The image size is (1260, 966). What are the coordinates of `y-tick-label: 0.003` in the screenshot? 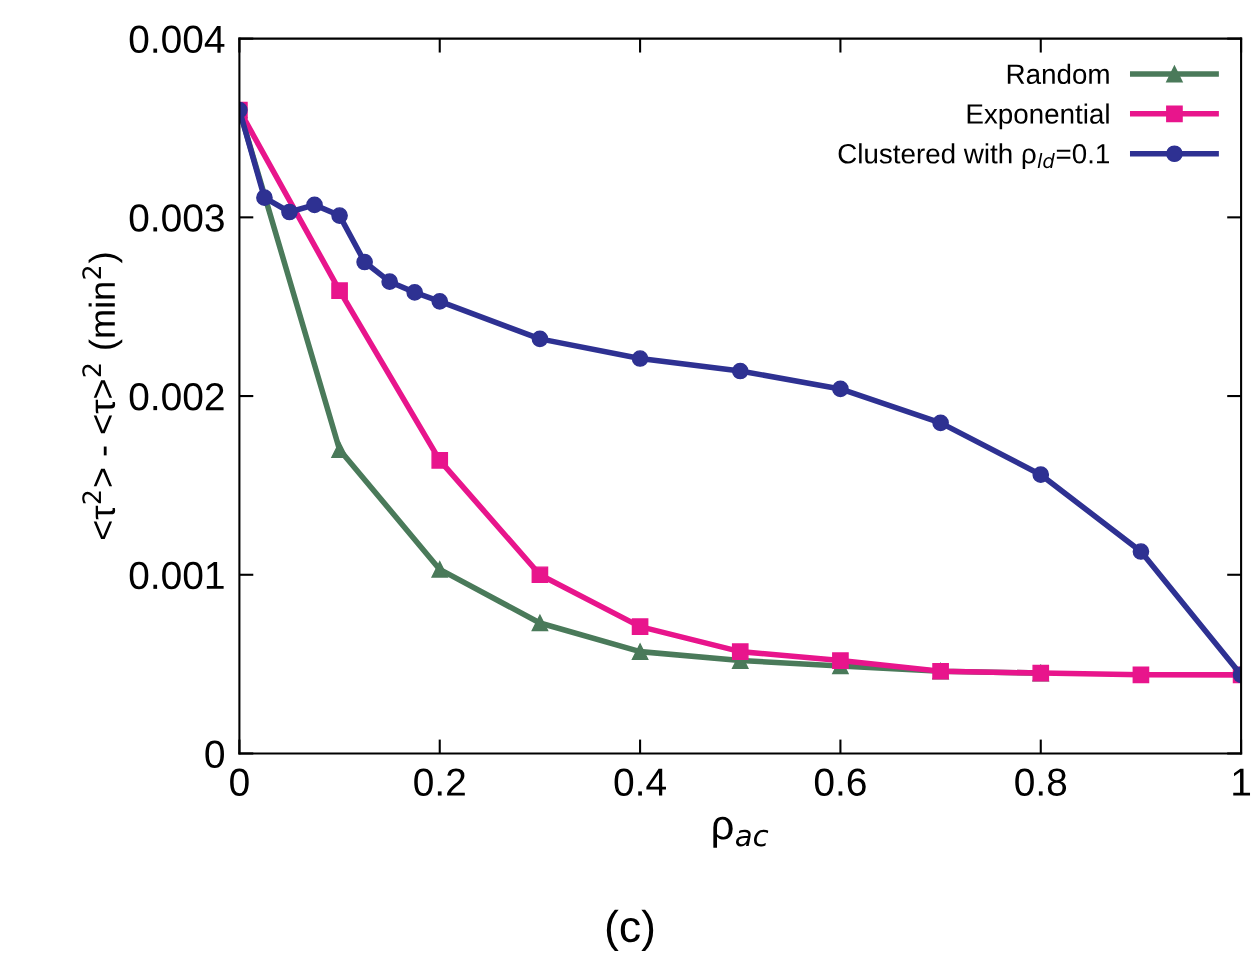 It's located at (176, 218).